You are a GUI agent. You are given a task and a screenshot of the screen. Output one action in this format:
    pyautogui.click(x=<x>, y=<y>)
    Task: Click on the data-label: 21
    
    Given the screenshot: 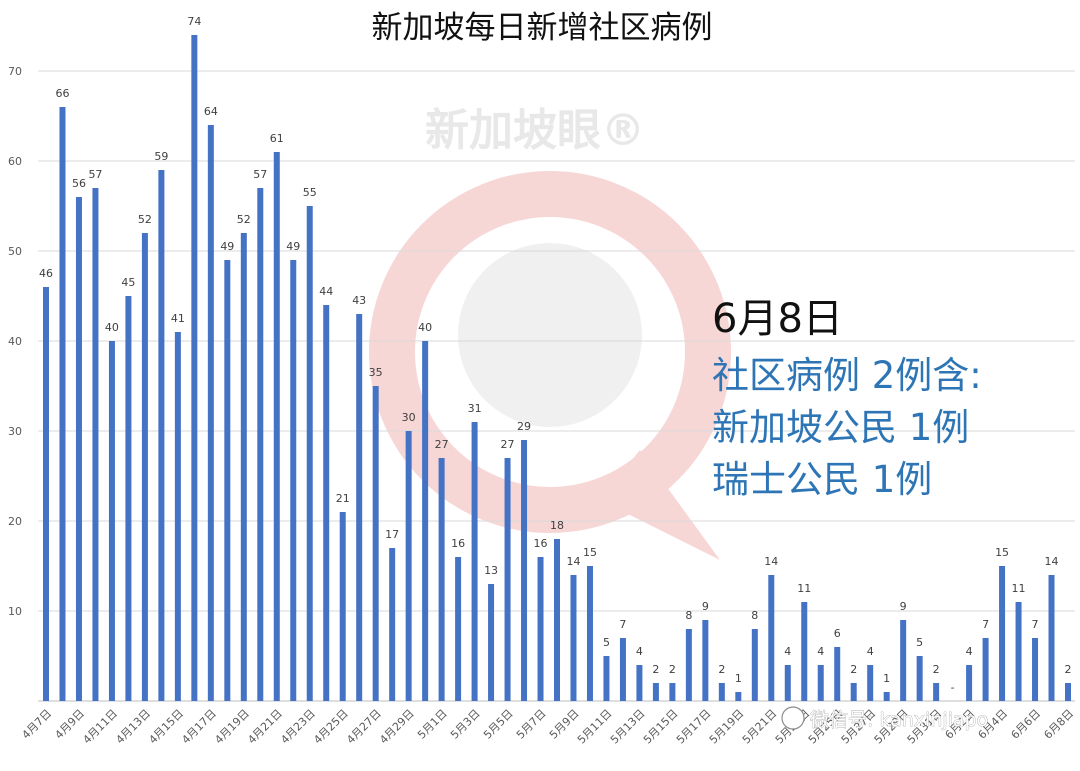 What is the action you would take?
    pyautogui.click(x=343, y=498)
    